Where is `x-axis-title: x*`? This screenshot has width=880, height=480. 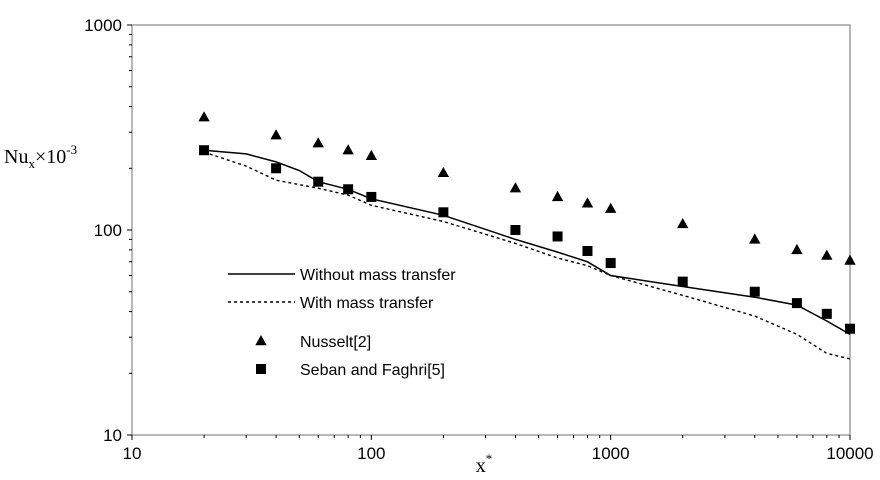
x-axis-title: x* is located at coordinates (484, 464).